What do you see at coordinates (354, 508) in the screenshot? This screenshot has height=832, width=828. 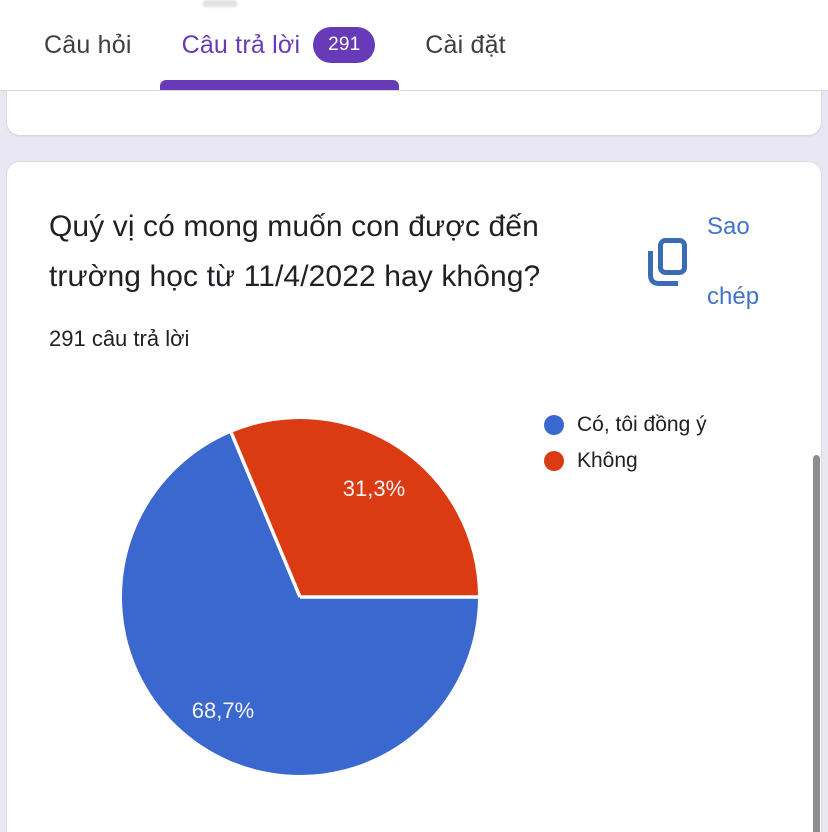 I see `pie-slice-no` at bounding box center [354, 508].